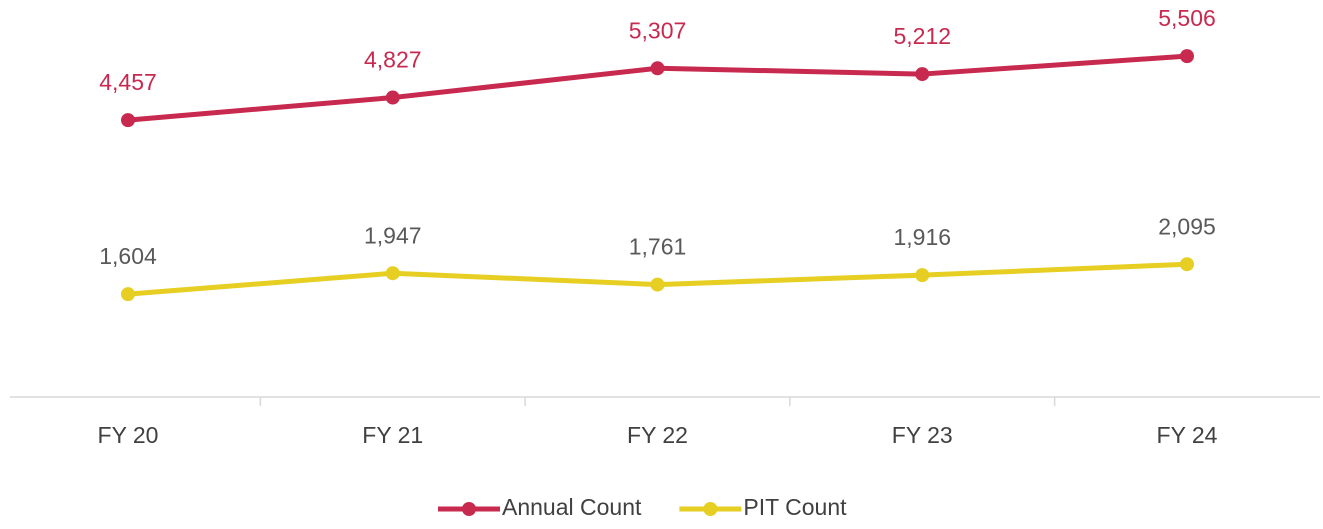 The width and height of the screenshot is (1323, 529). Describe the element at coordinates (1187, 435) in the screenshot. I see `x-tick-label: FY 24` at that location.